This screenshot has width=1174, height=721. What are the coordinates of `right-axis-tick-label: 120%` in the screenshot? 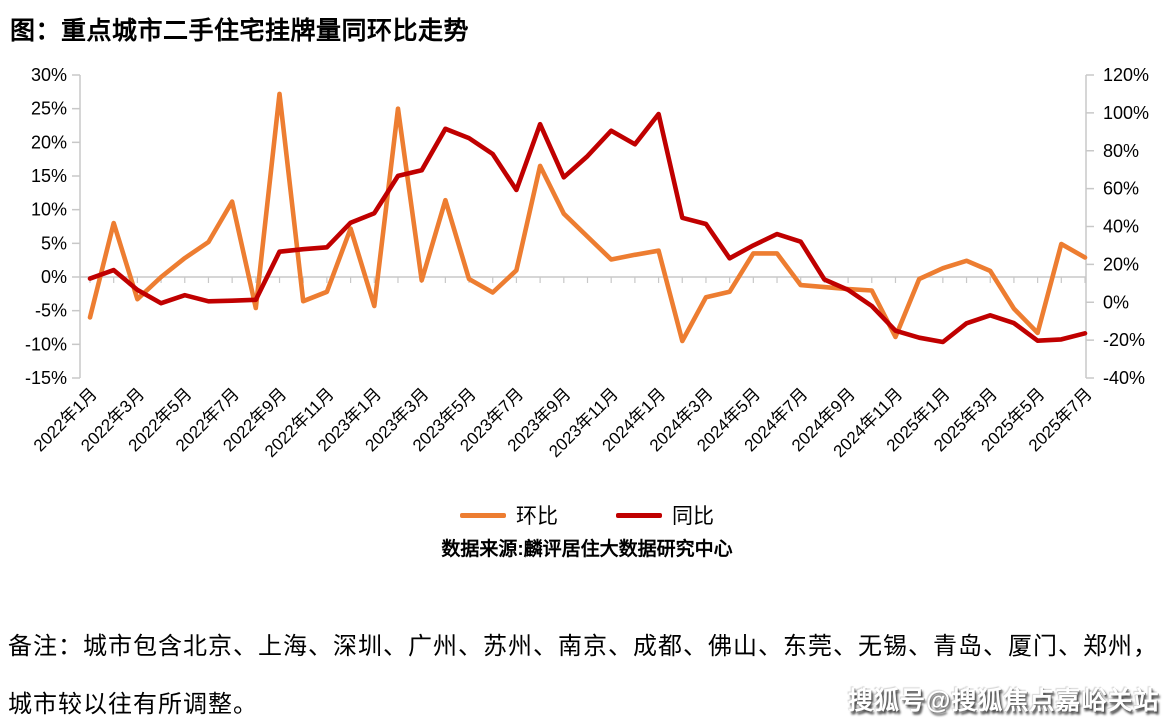 It's located at (1126, 75).